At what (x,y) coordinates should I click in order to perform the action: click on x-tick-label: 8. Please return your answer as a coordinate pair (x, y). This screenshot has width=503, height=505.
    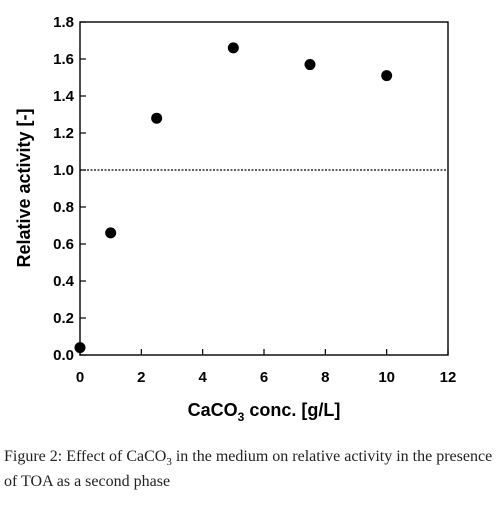
    Looking at the image, I should click on (325, 377).